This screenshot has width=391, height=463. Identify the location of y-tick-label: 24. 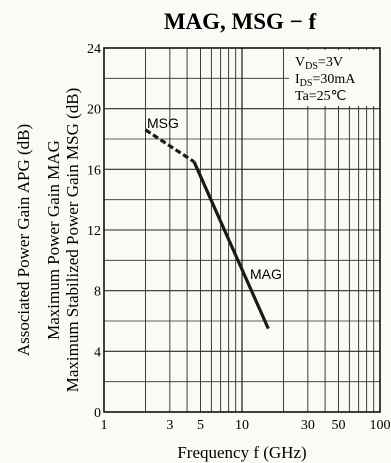
(94, 49).